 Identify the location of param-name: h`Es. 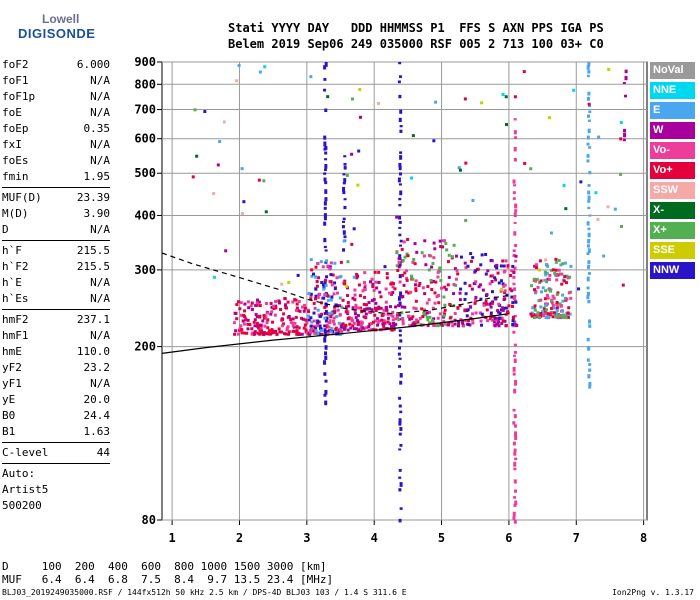
(15, 298).